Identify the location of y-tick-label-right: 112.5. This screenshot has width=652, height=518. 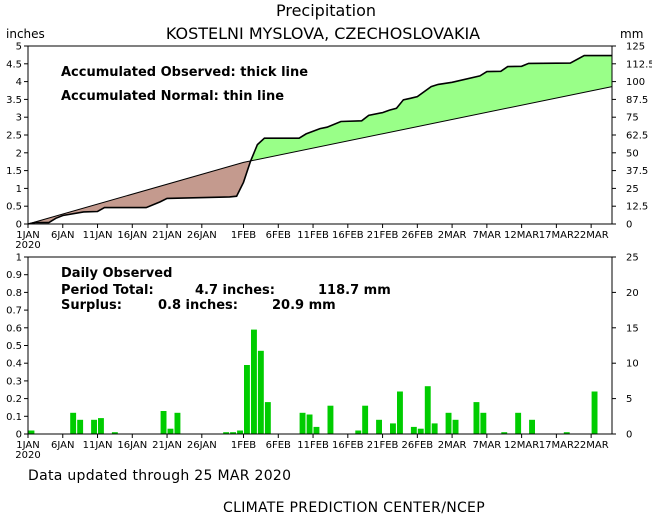
(639, 64).